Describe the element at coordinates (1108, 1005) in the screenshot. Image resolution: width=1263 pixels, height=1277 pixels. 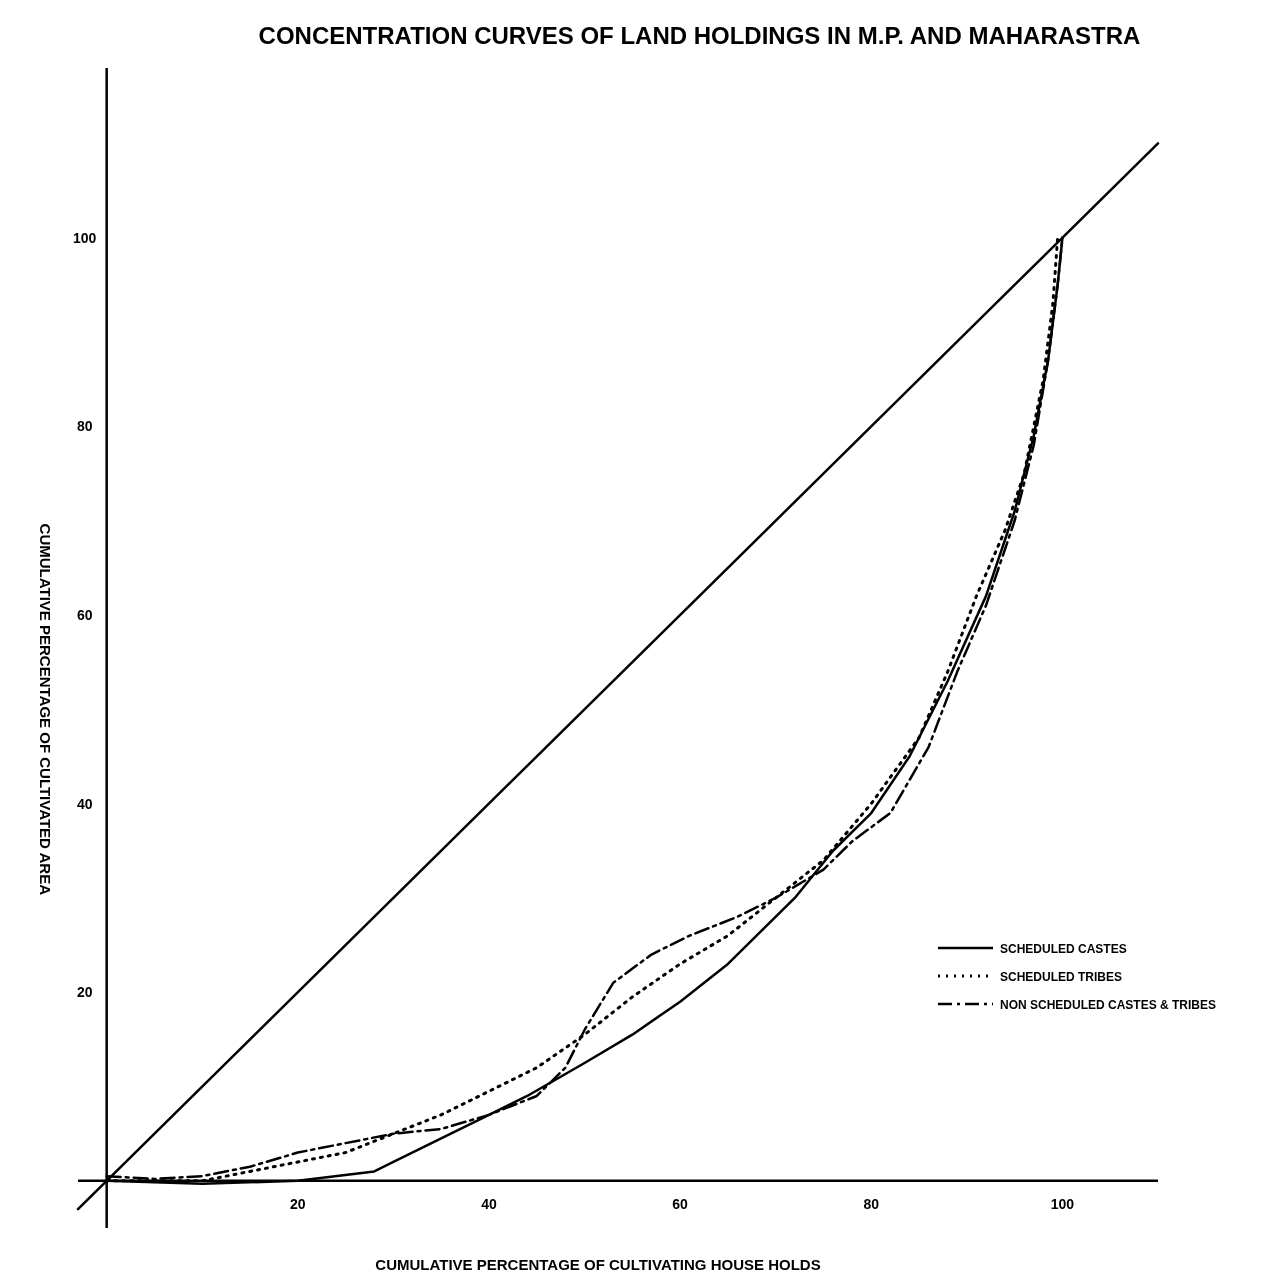
I see `legend-label: NON SCHEDULED CASTES & TRIBES` at that location.